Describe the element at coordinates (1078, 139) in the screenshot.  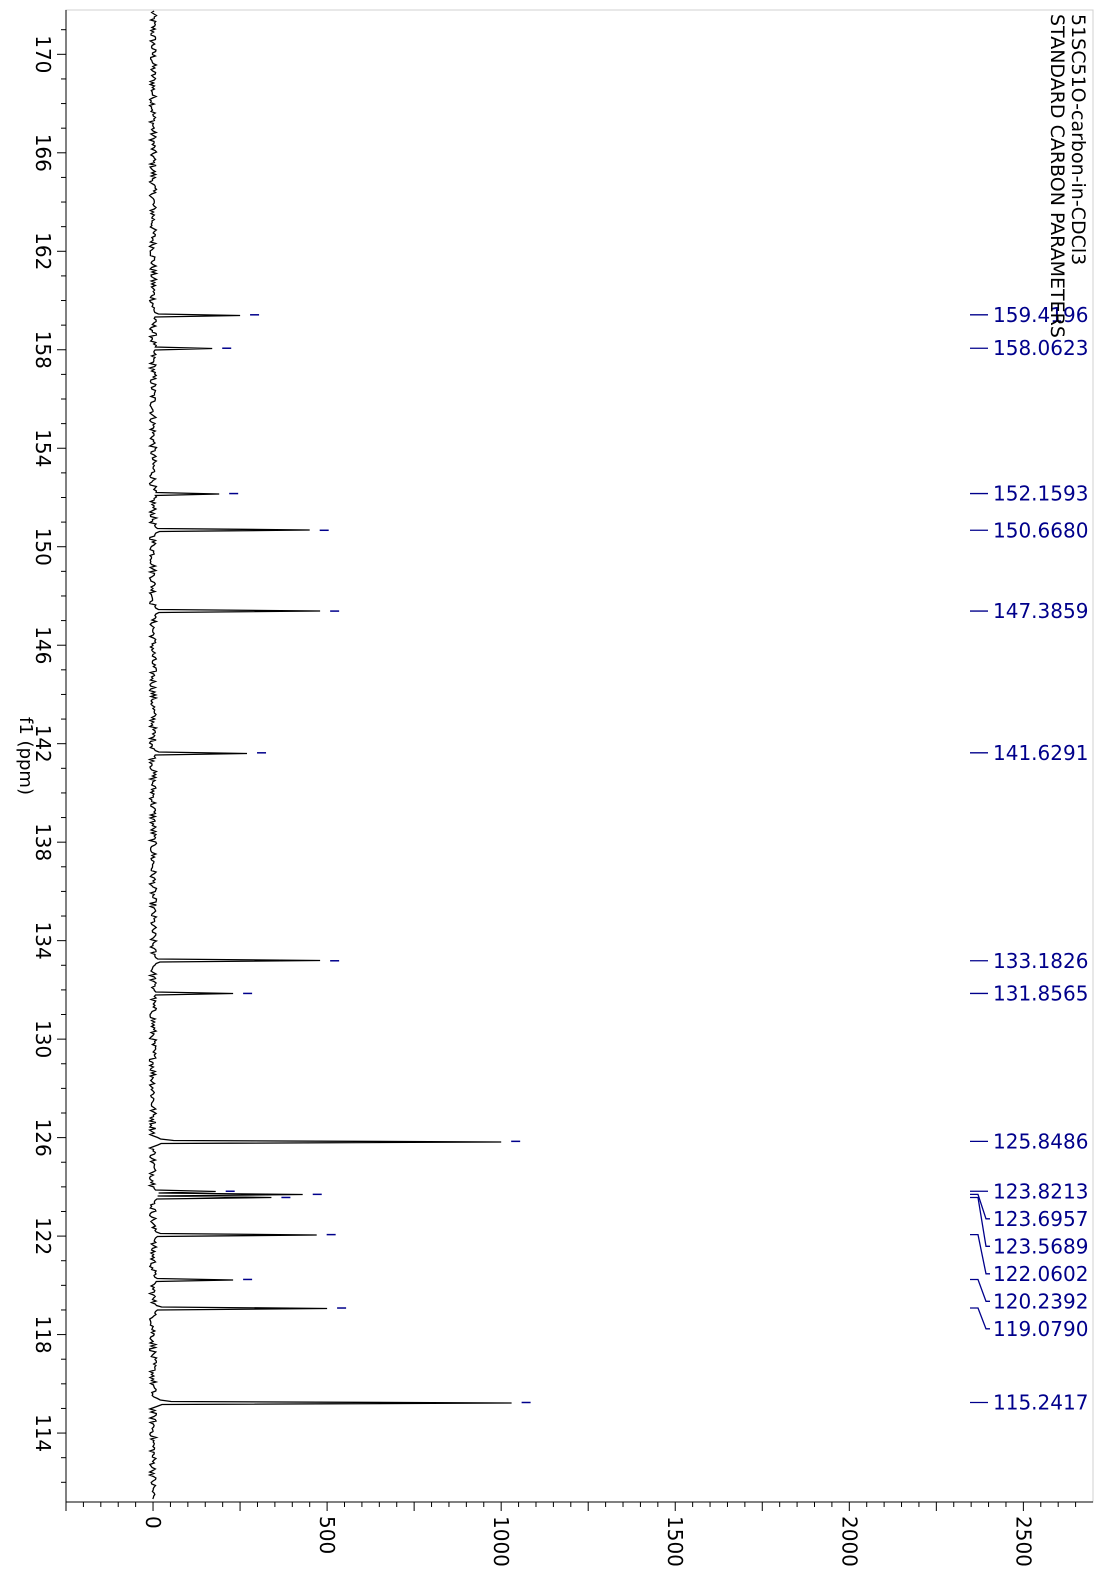
I see `chart-title: 51SC51O-carbon-in-CDCl3` at that location.